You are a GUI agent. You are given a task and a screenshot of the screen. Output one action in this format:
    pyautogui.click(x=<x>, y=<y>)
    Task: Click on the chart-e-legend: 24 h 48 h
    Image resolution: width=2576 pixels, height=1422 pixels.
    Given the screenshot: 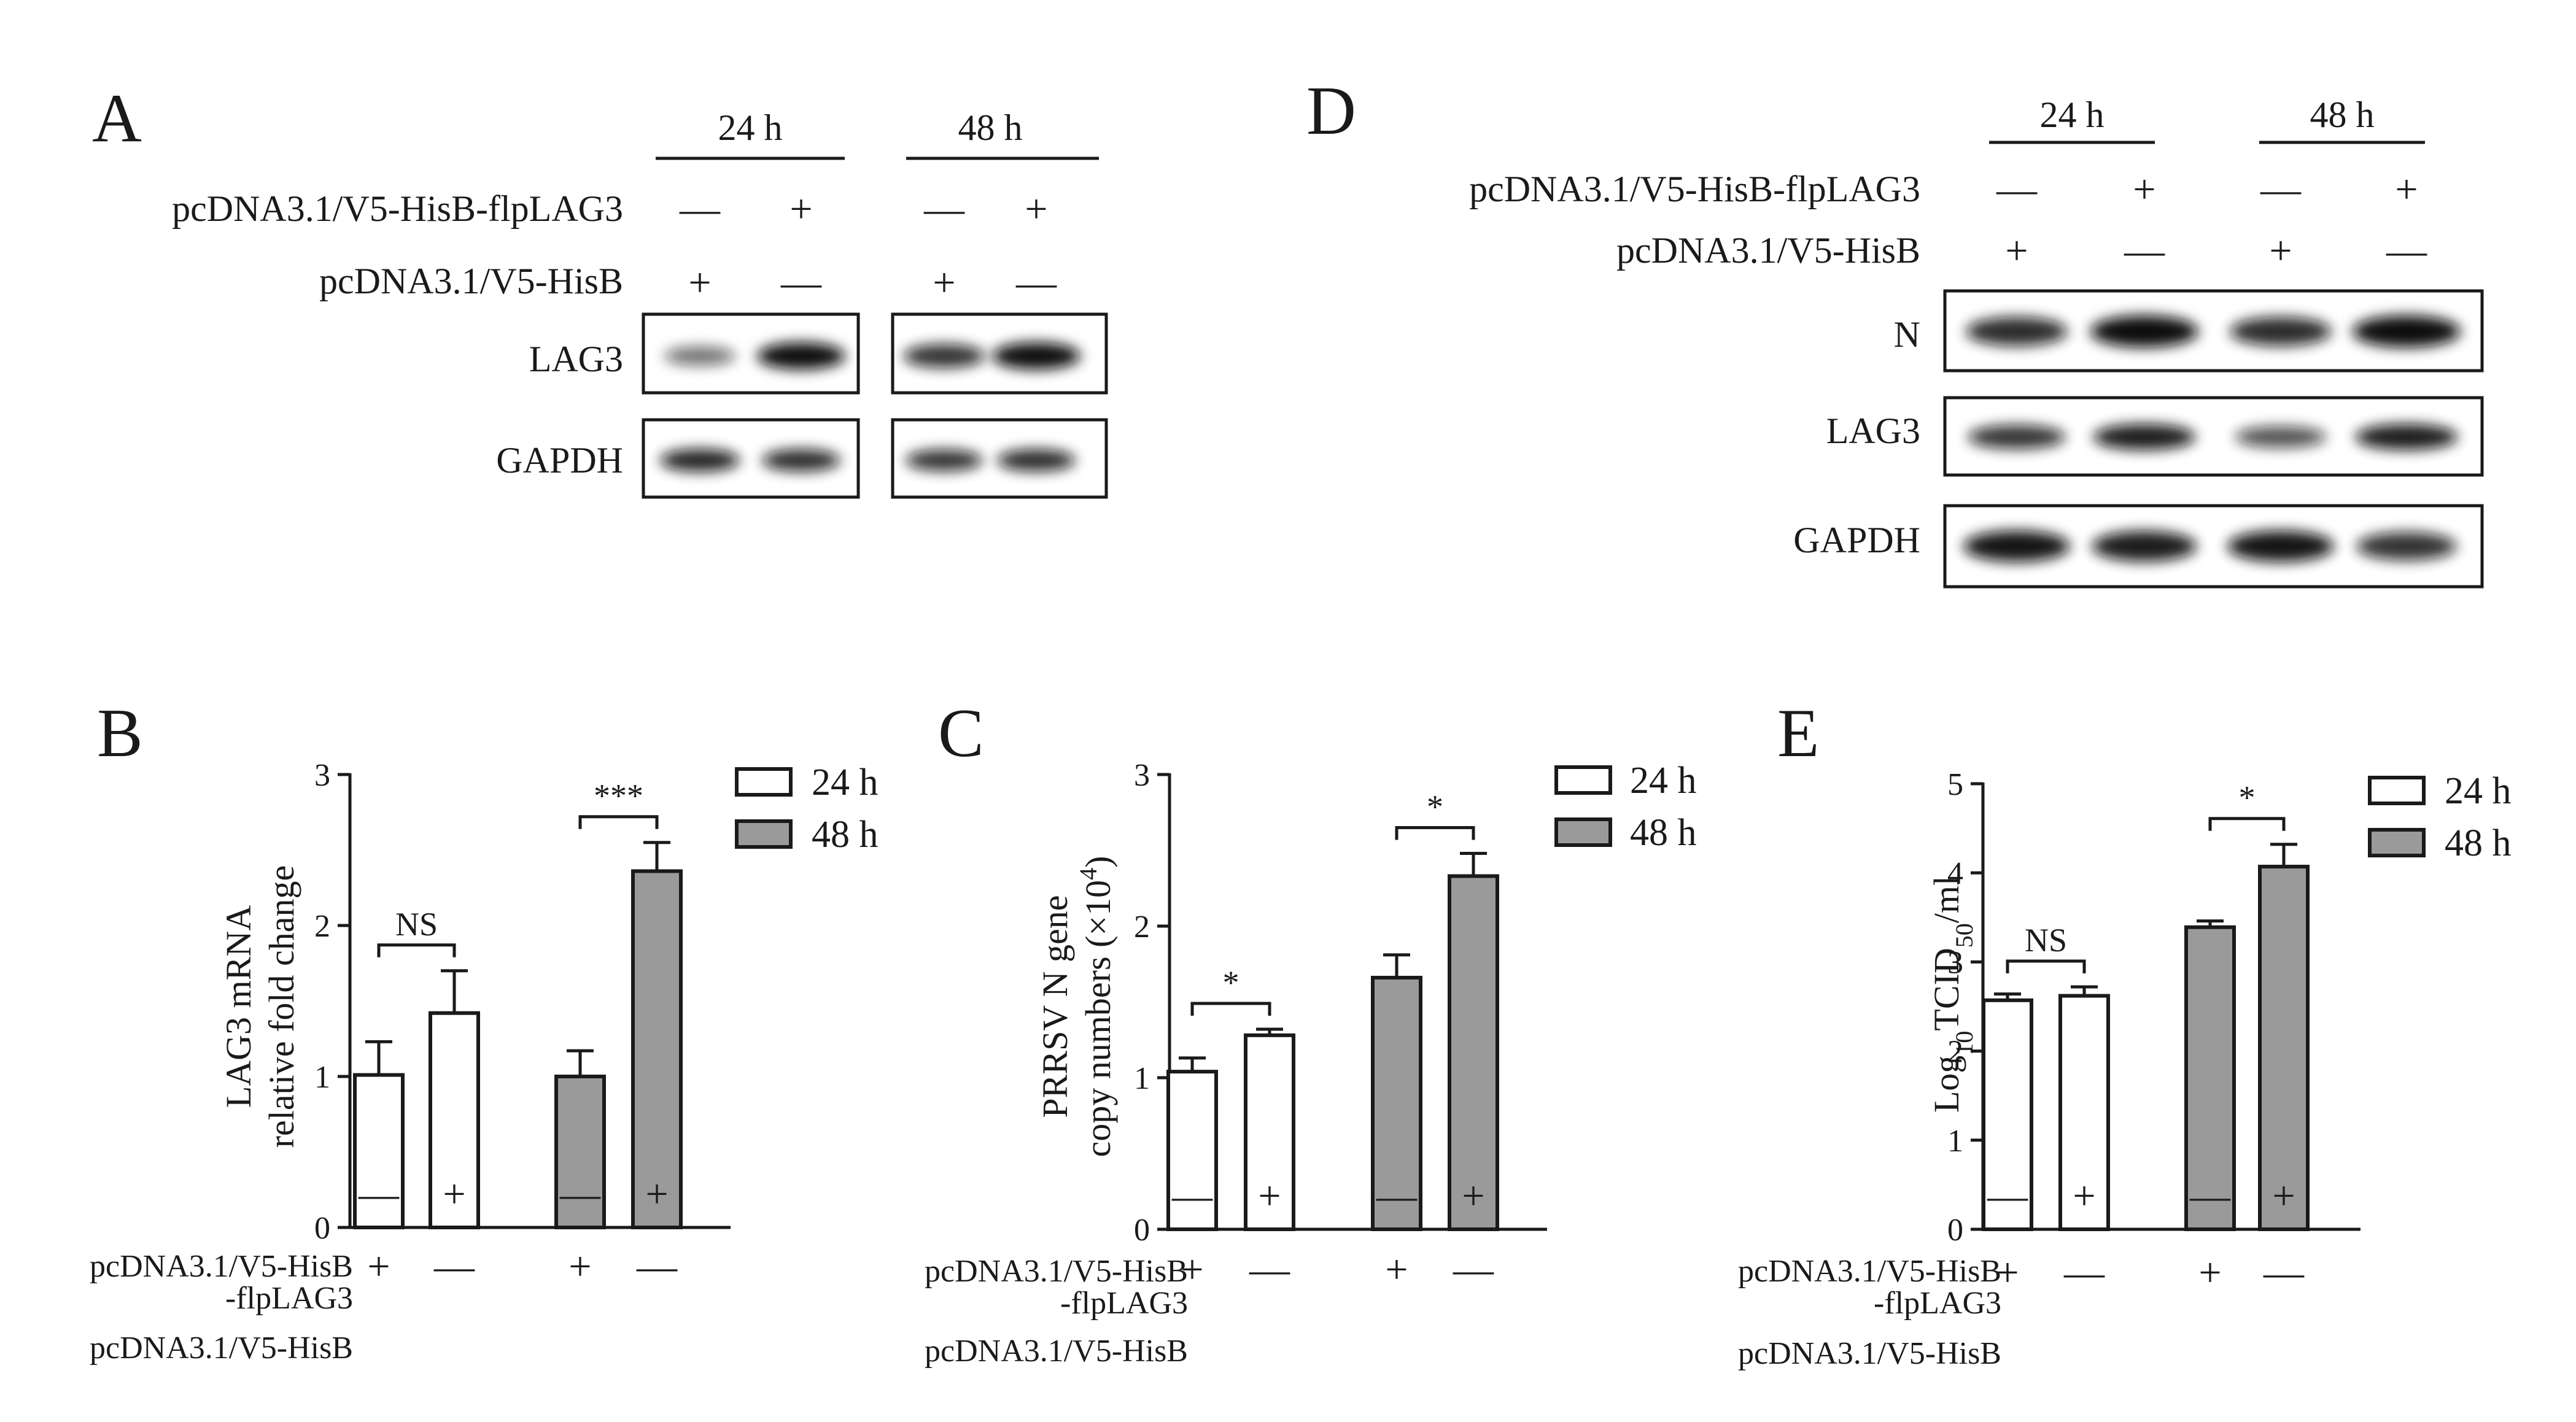 What is the action you would take?
    pyautogui.click(x=2440, y=817)
    